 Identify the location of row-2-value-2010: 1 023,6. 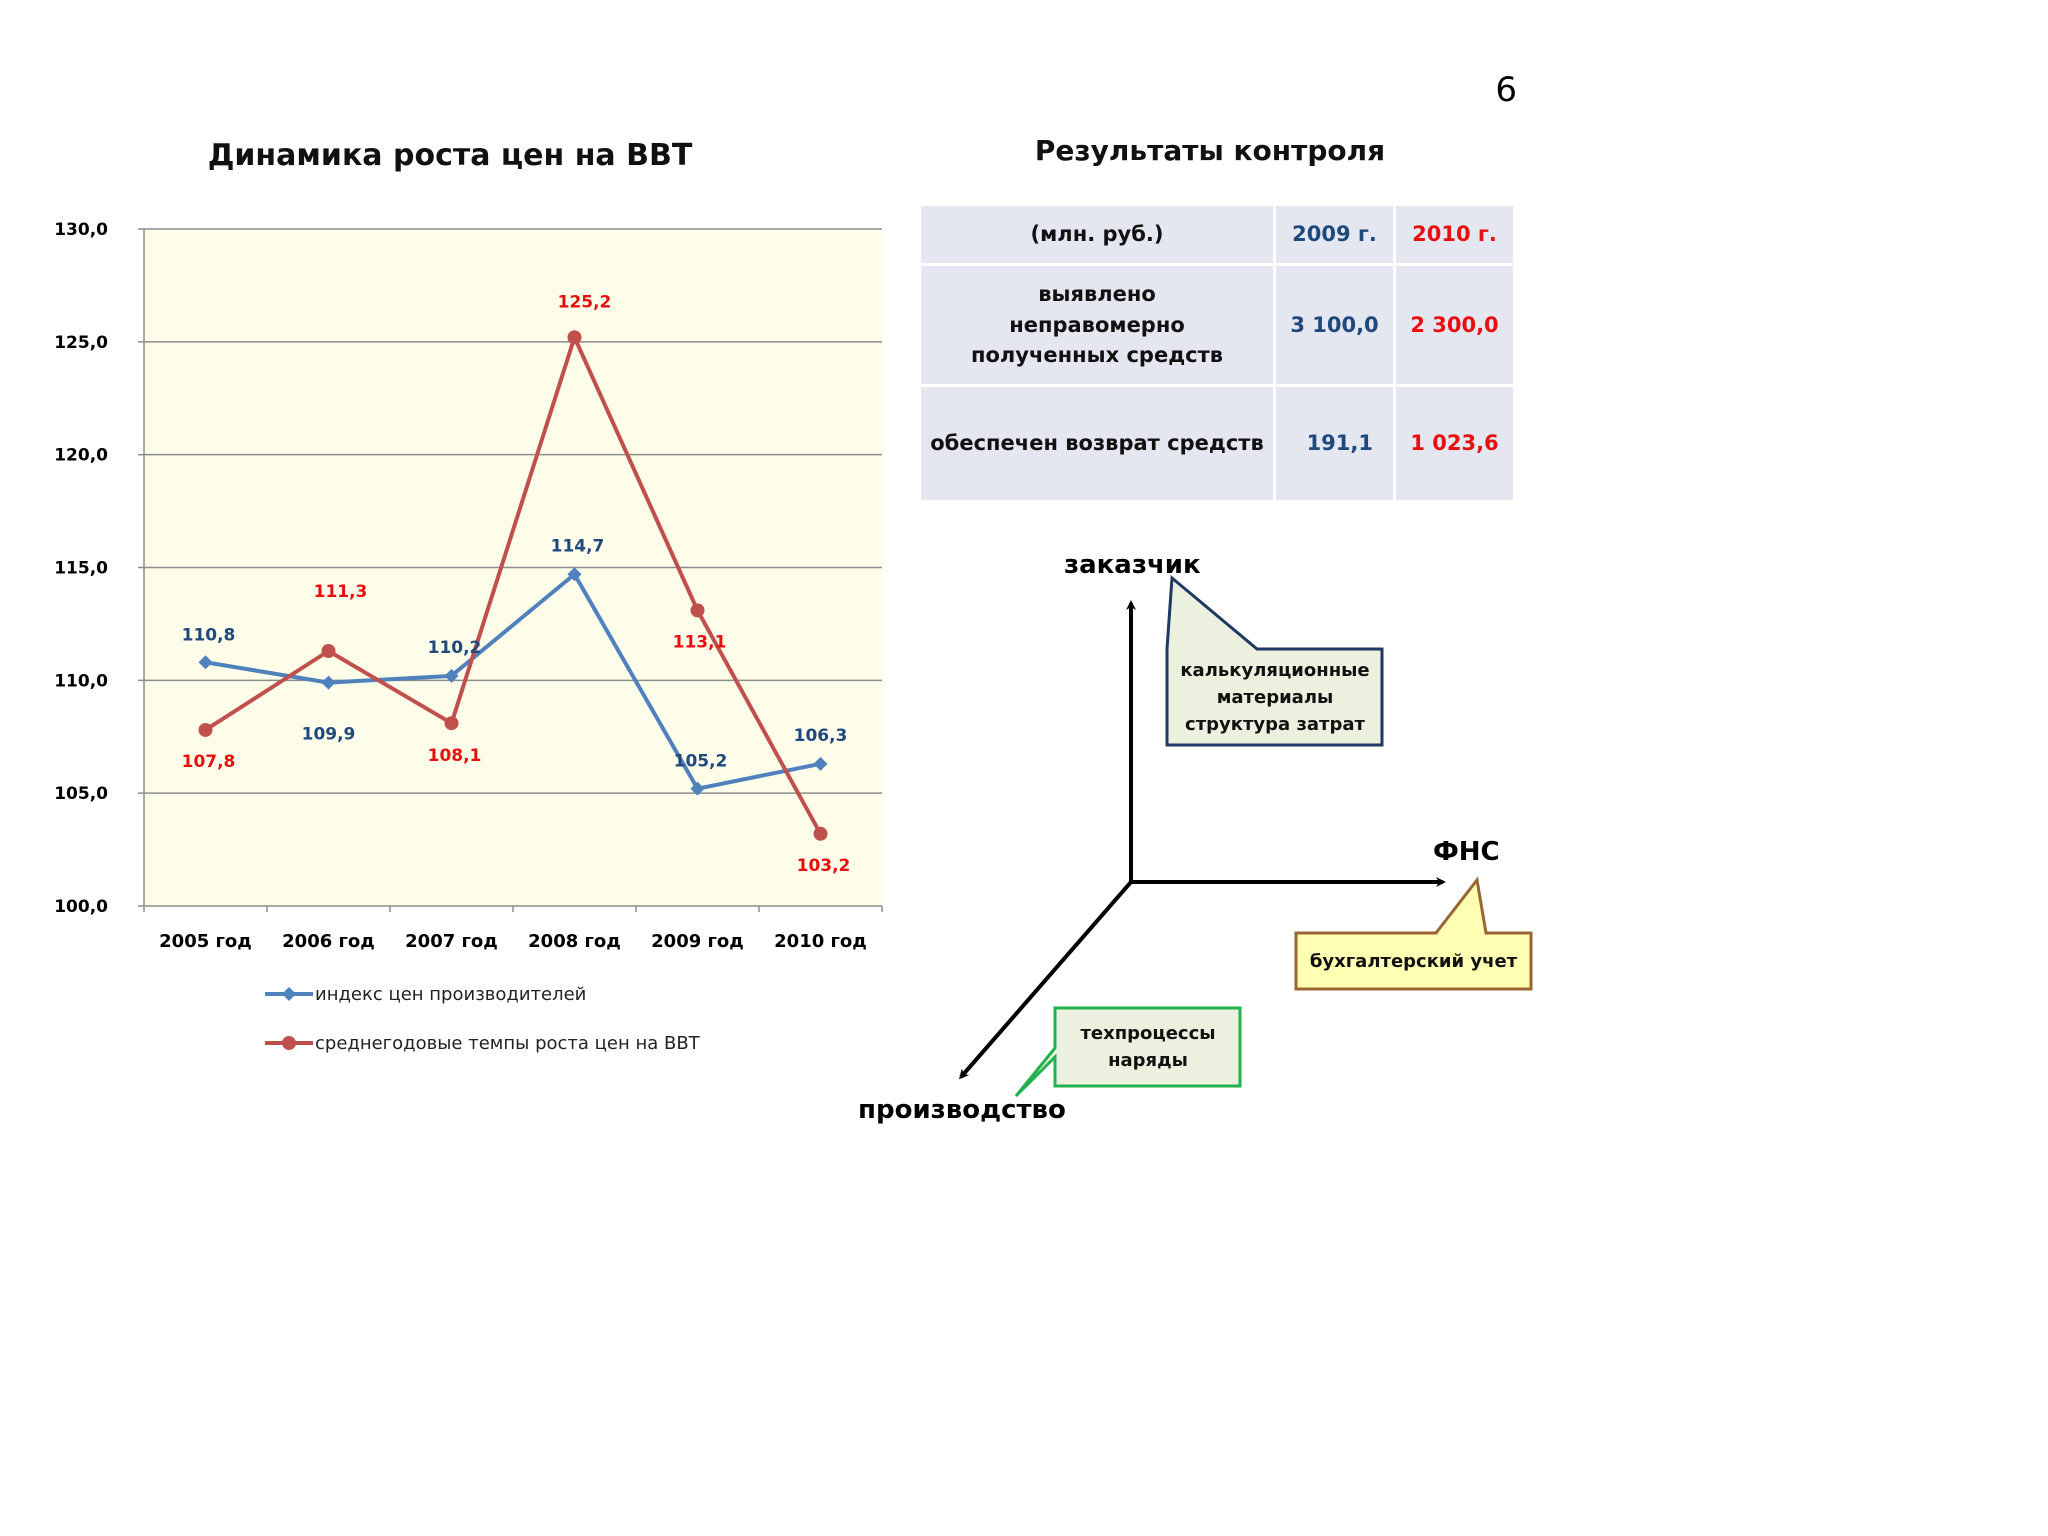
(1454, 443).